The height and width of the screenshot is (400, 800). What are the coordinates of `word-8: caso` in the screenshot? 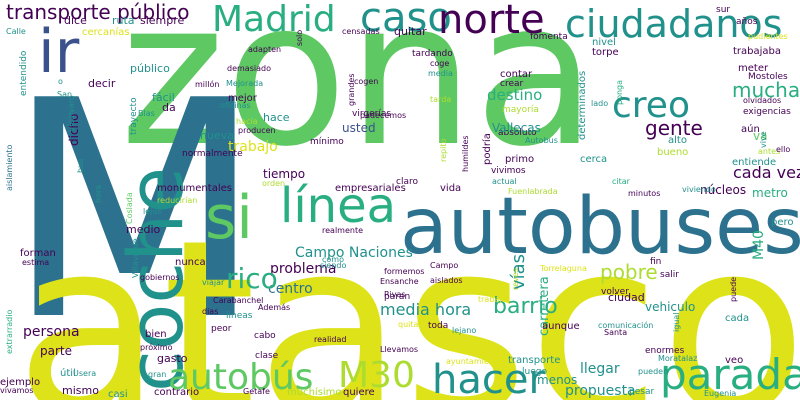 It's located at (406, 20).